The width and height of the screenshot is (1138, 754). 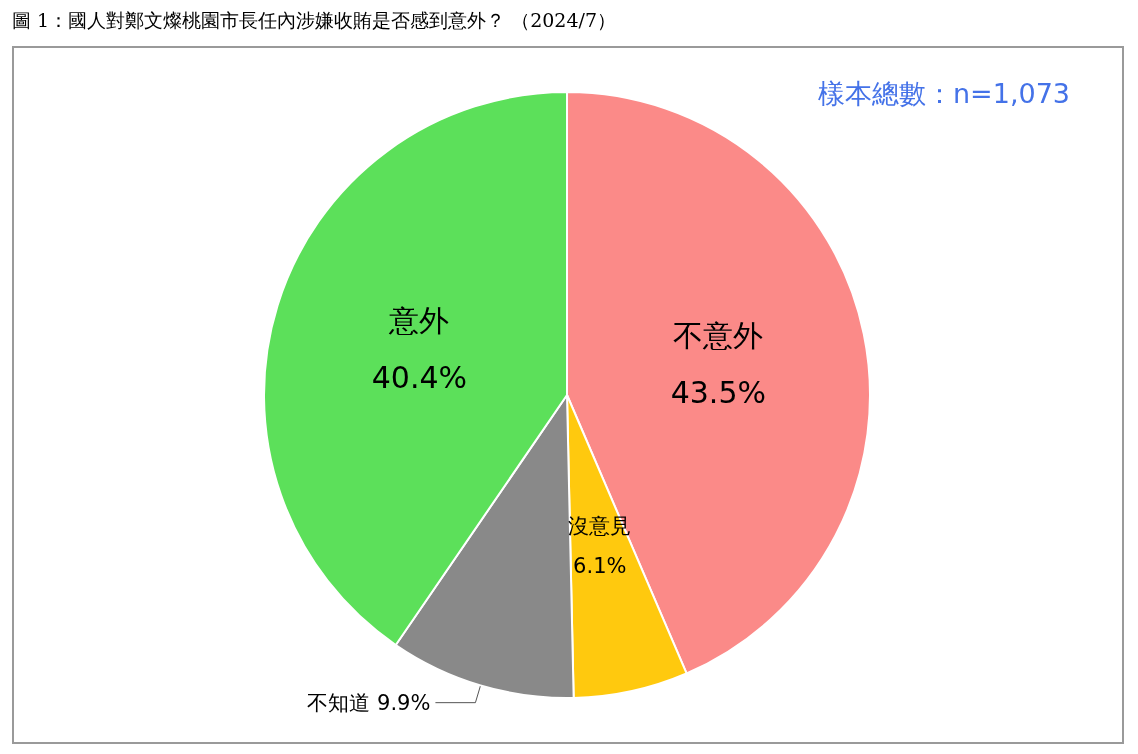 What do you see at coordinates (419, 378) in the screenshot?
I see `data-label: 40.4%` at bounding box center [419, 378].